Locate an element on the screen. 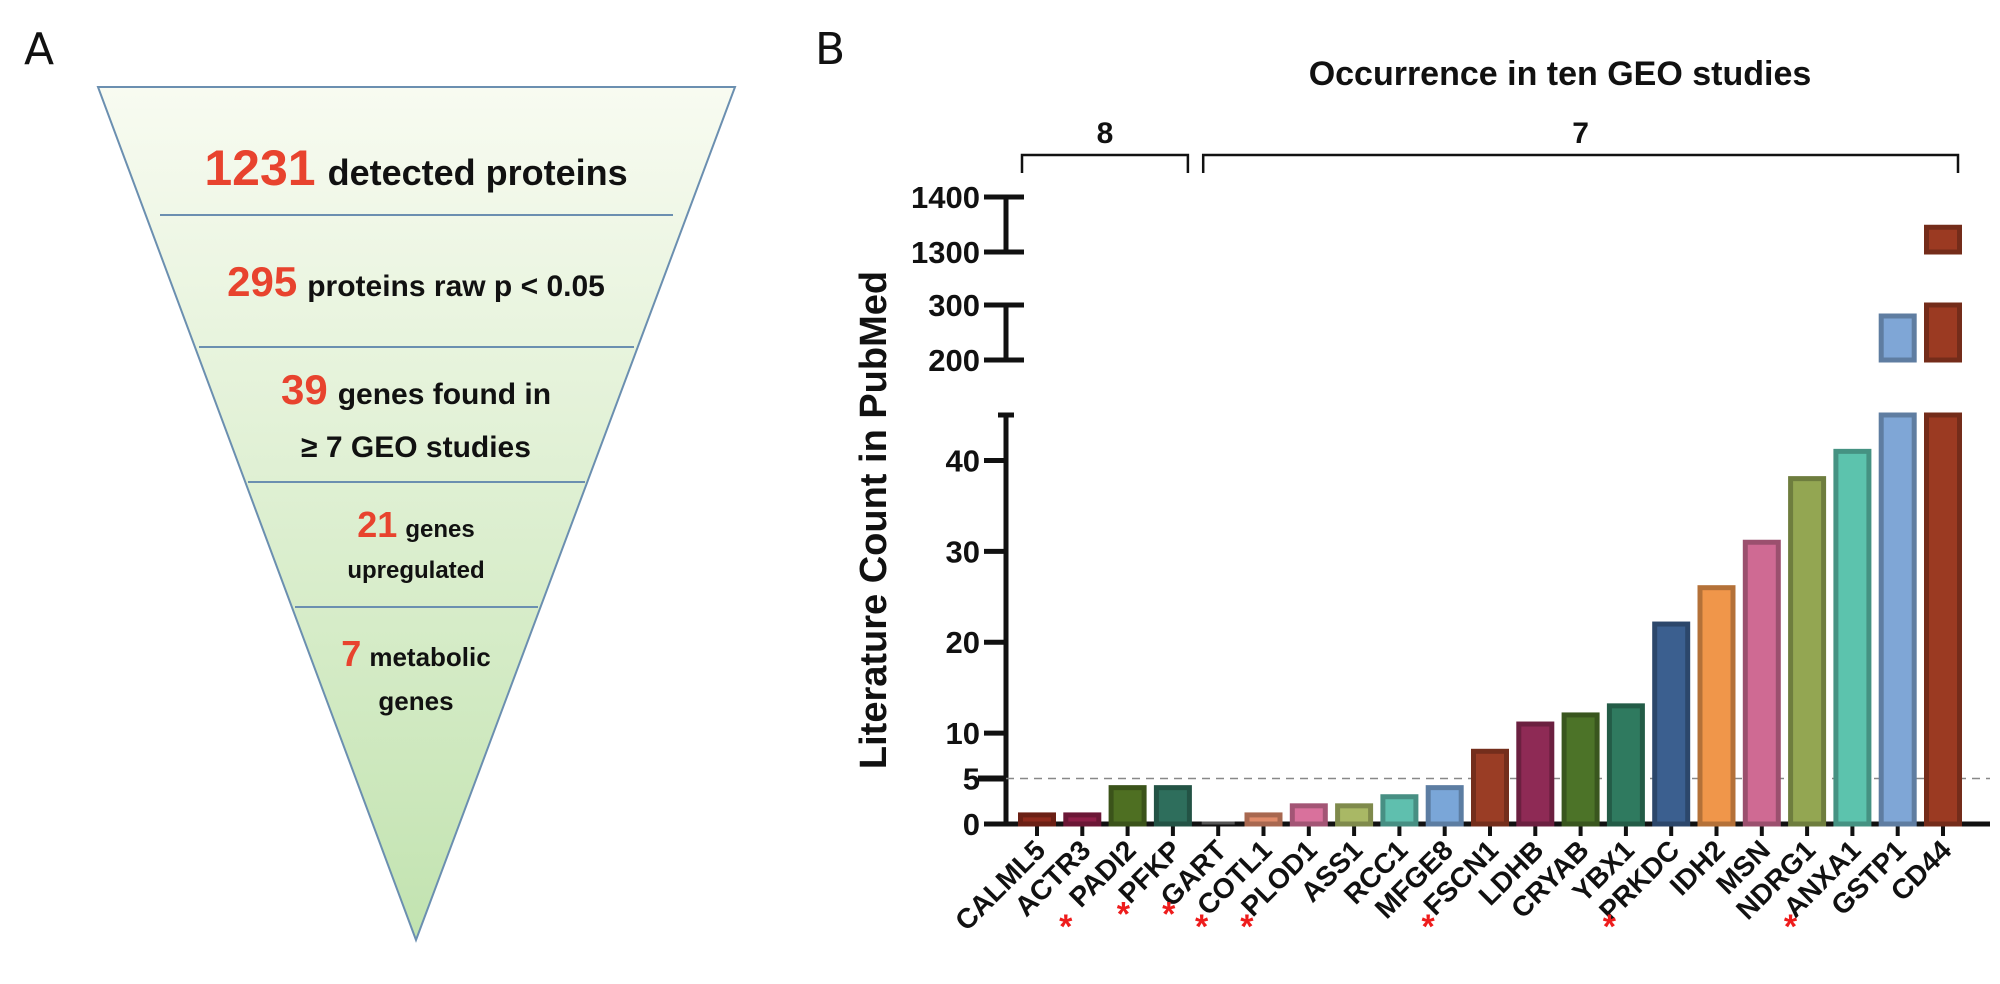 The width and height of the screenshot is (2000, 984). panel-b-letter: B is located at coordinates (830, 49).